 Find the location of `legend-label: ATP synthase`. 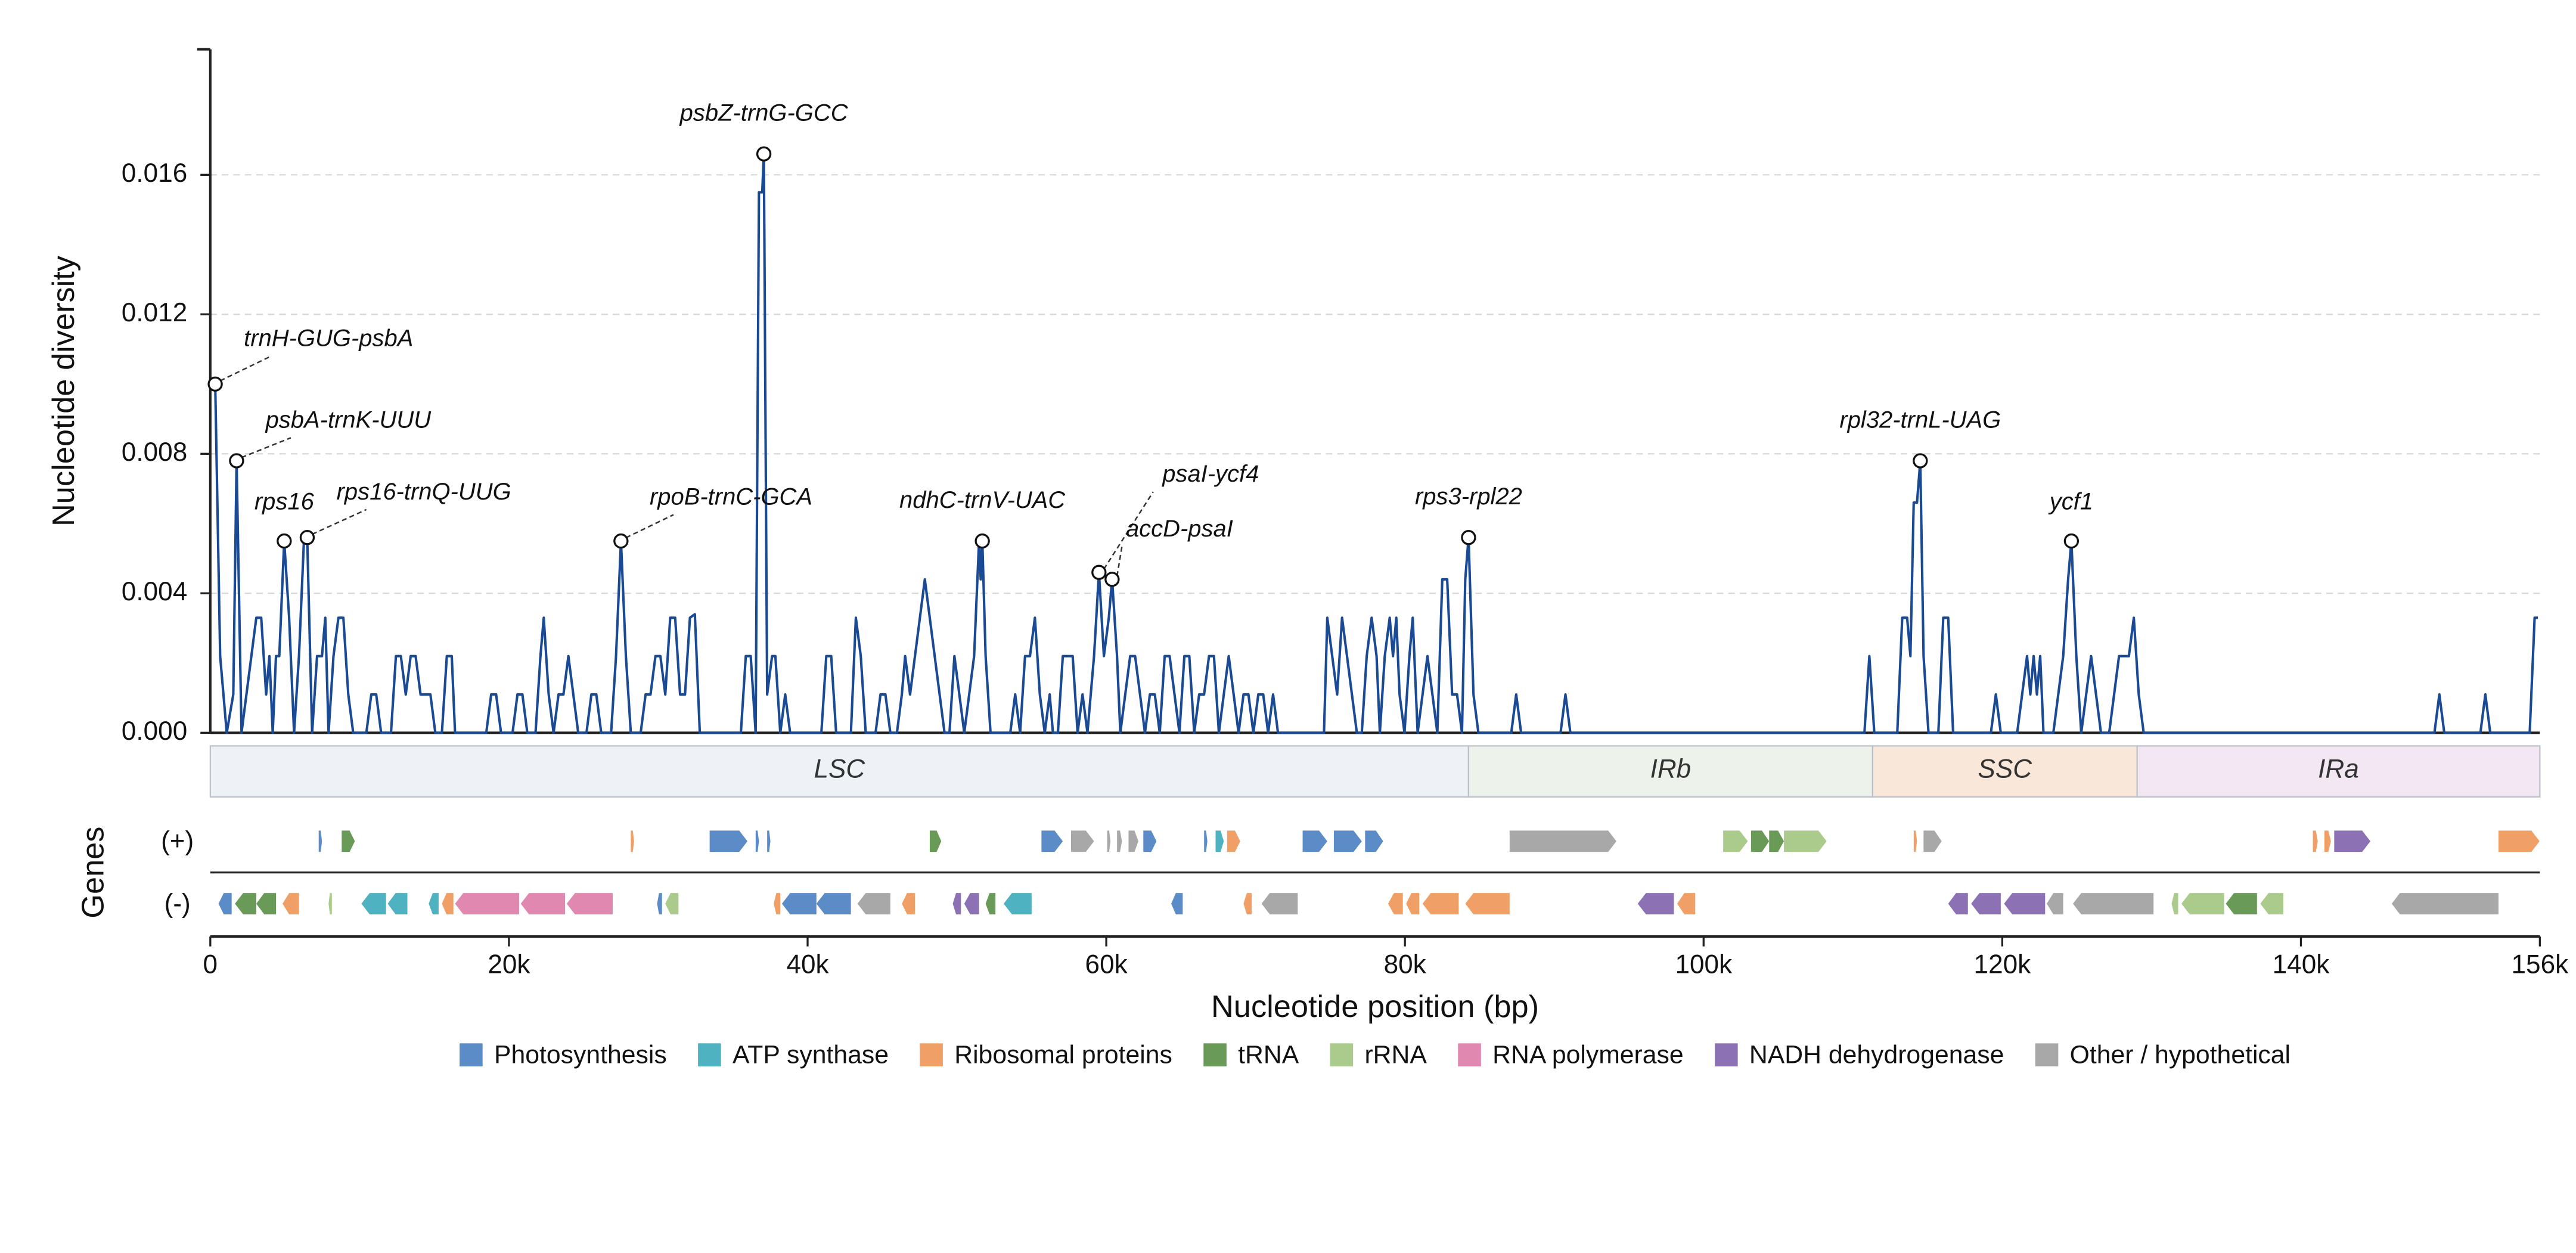

legend-label: ATP synthase is located at coordinates (811, 1055).